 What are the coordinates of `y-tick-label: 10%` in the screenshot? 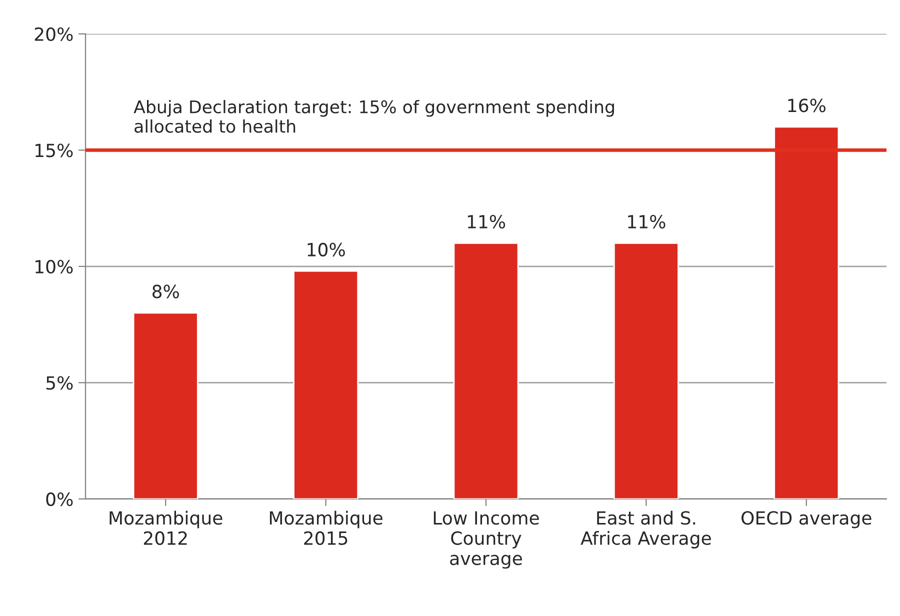 It's located at (54, 267).